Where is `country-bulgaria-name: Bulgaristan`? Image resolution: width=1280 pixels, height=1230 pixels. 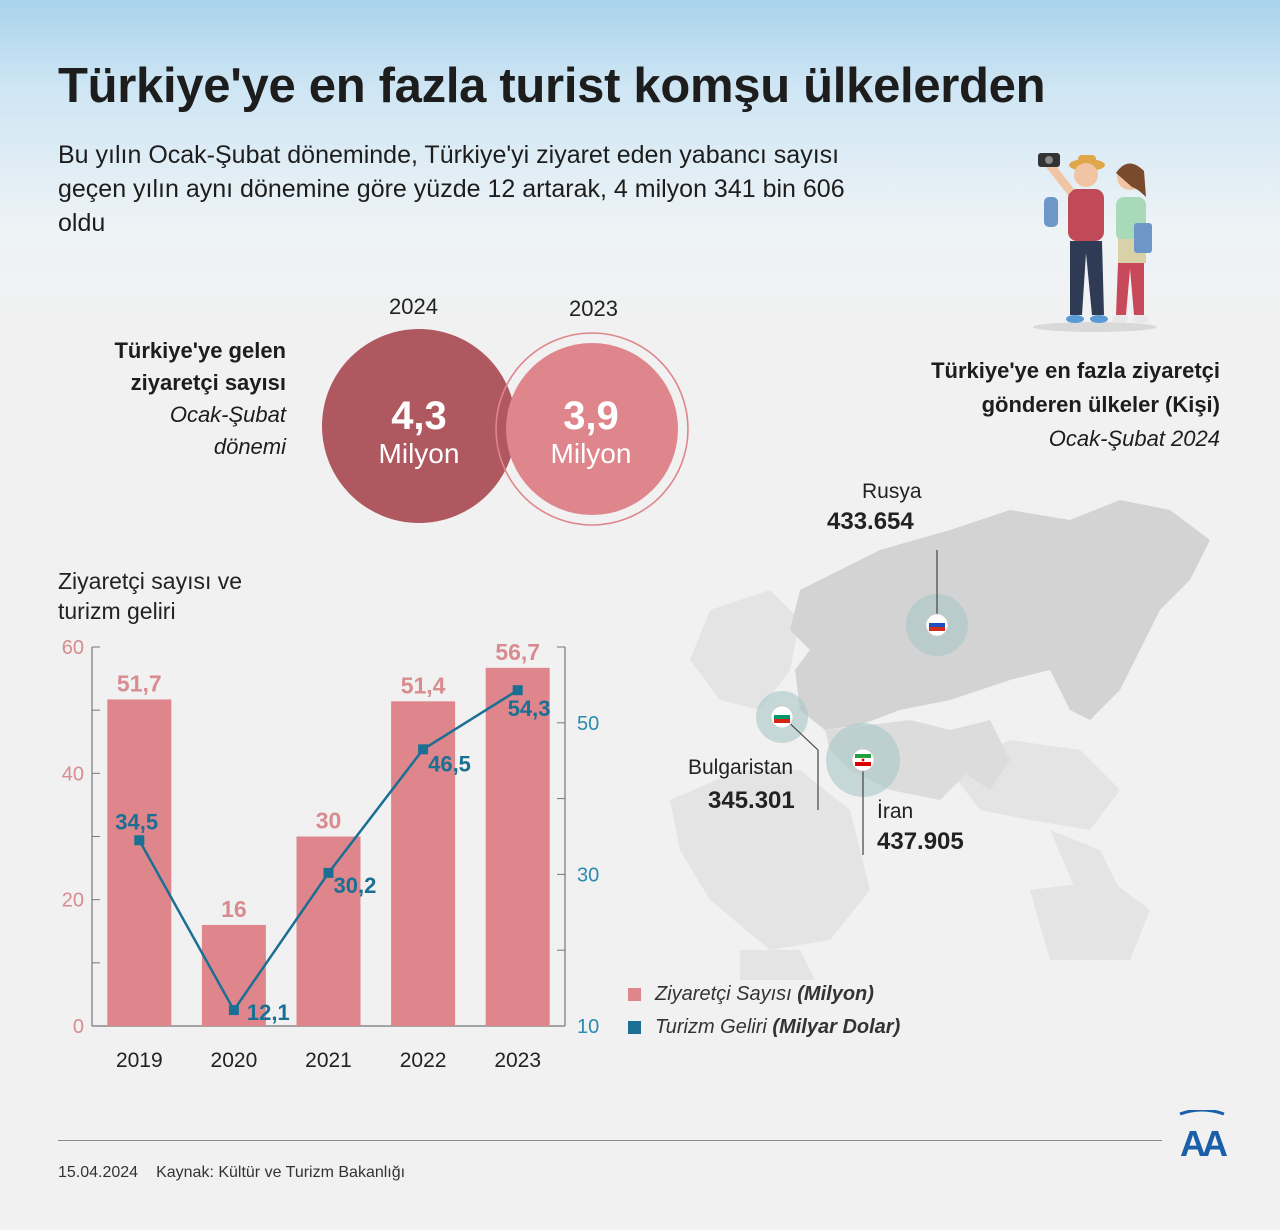 country-bulgaria-name: Bulgaristan is located at coordinates (741, 767).